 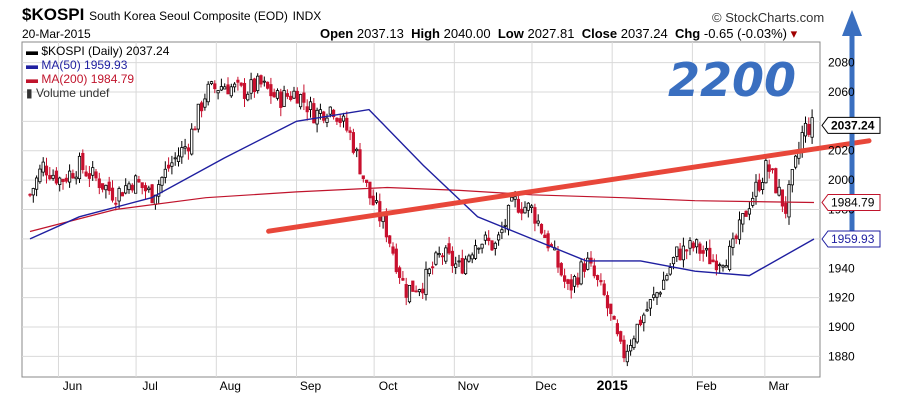 I want to click on x-tick-label: Aug, so click(x=230, y=386).